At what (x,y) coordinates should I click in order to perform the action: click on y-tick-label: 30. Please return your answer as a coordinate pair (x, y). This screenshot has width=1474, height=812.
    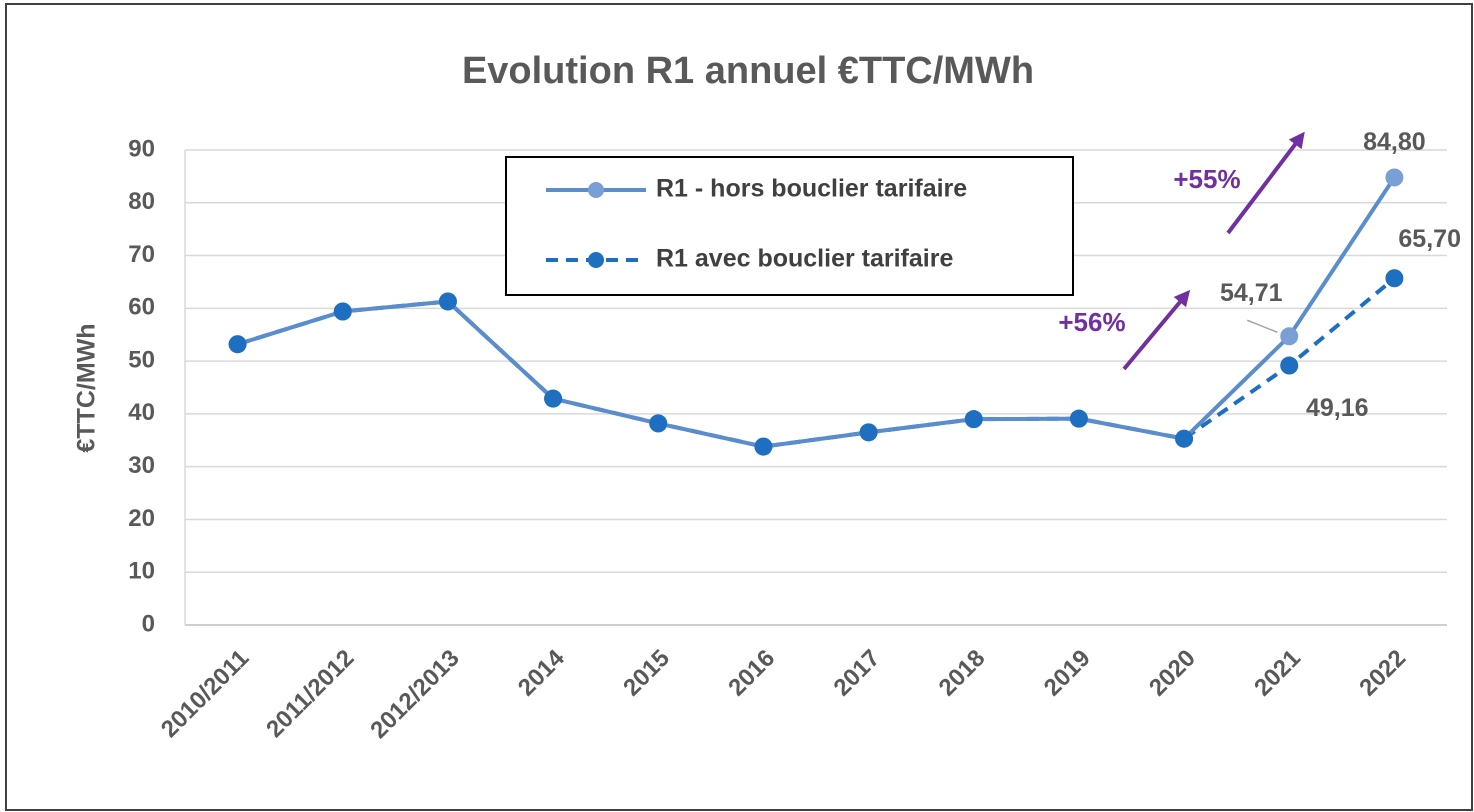
    Looking at the image, I should click on (141, 465).